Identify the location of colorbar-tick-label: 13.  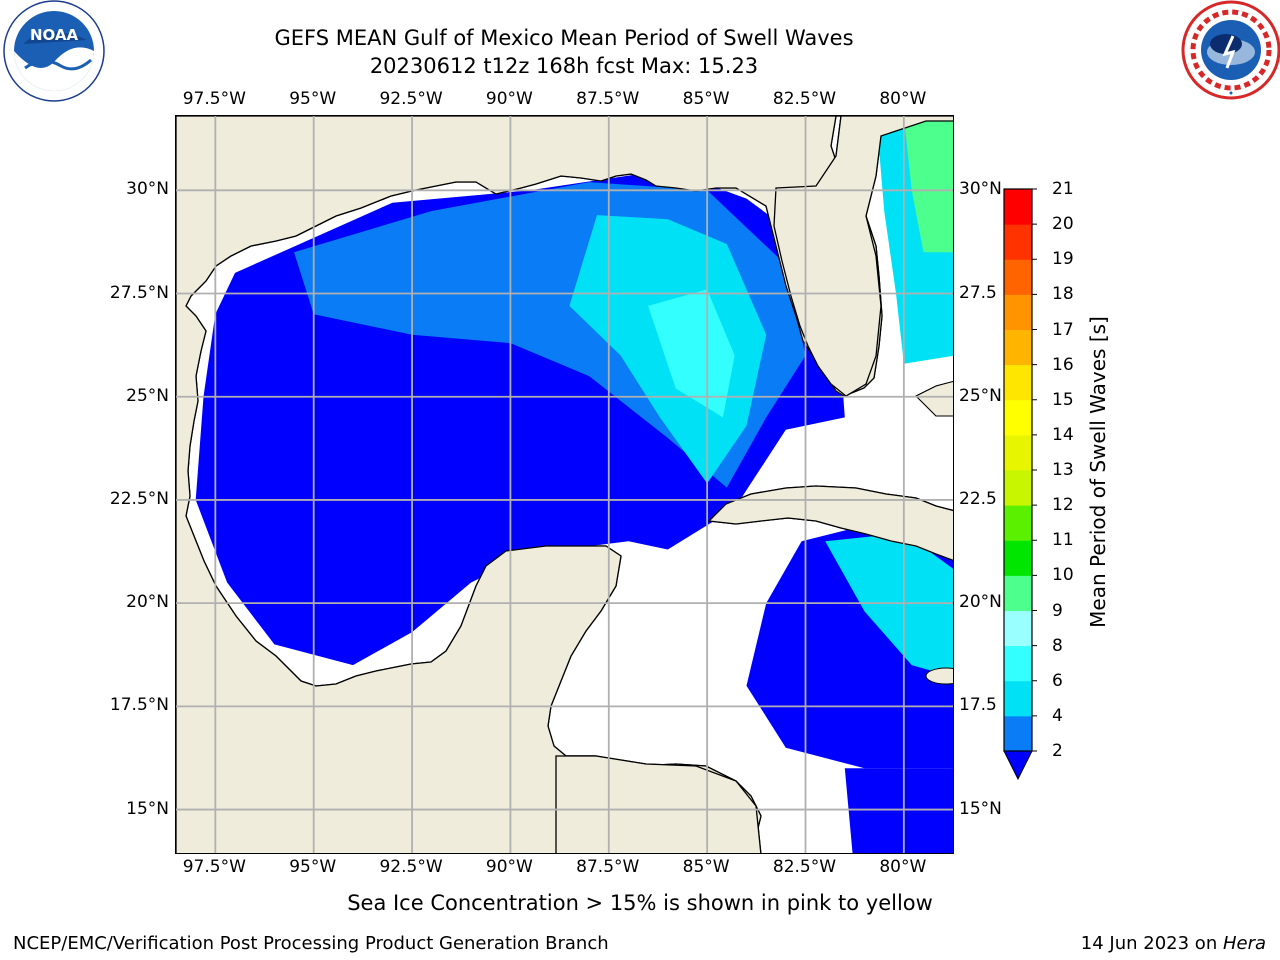
(1063, 470).